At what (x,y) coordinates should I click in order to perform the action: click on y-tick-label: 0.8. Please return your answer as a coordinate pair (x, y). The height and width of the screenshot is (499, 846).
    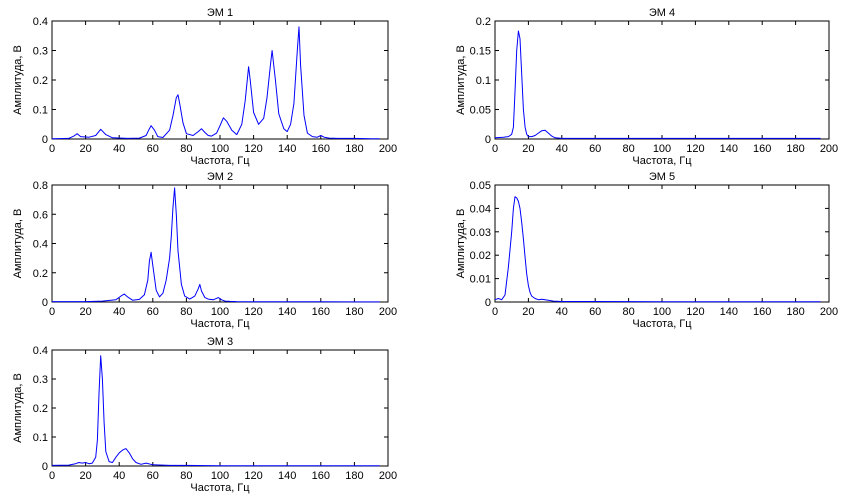
    Looking at the image, I should click on (40, 186).